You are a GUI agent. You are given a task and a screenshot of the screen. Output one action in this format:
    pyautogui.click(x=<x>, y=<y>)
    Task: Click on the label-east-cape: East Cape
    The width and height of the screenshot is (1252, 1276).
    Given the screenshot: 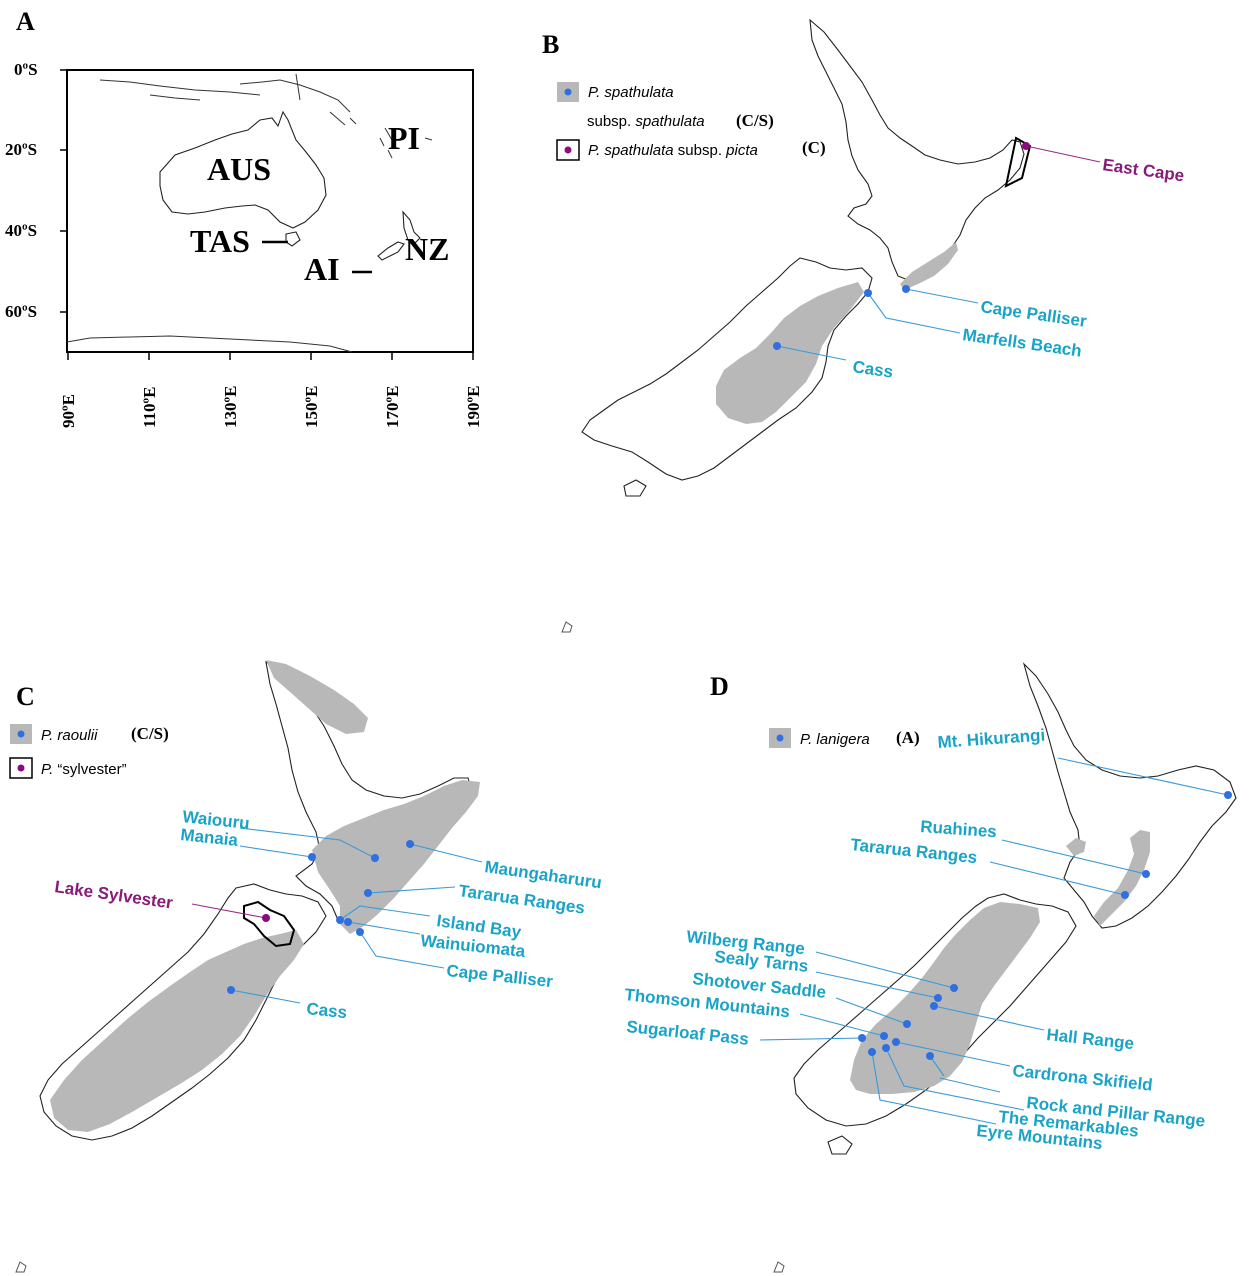 What is the action you would take?
    pyautogui.click(x=1143, y=170)
    